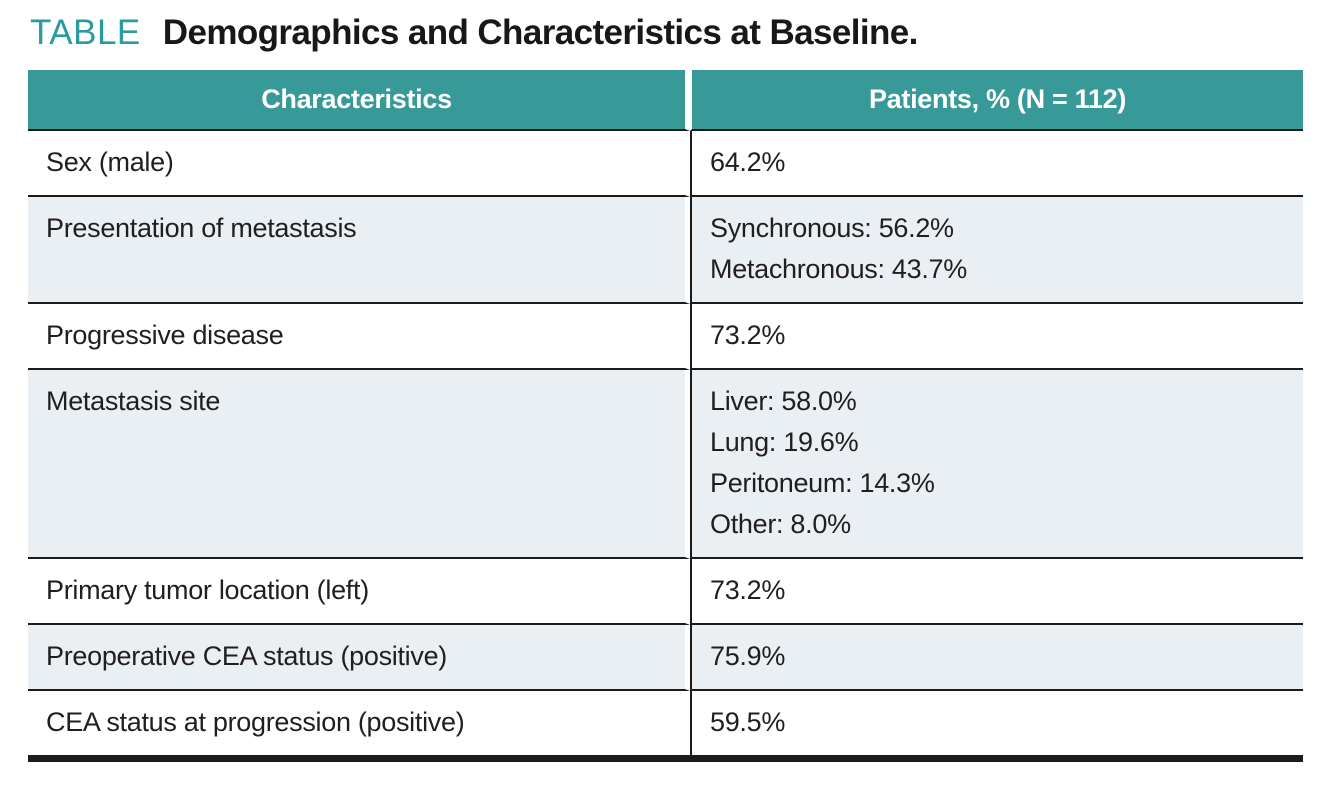 The height and width of the screenshot is (806, 1332). I want to click on value-line: 59.5%, so click(748, 722).